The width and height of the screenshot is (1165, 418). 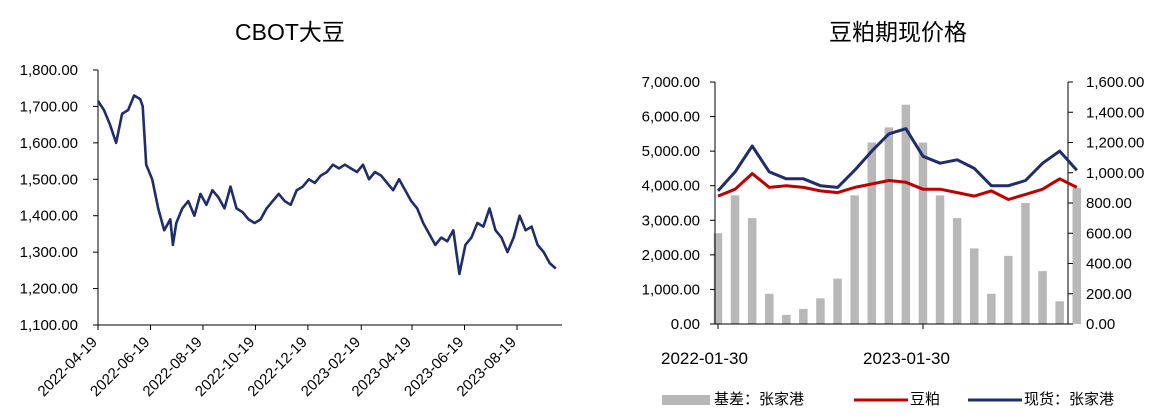 I want to click on y-tick-label: 1,100.00, so click(x=49, y=325).